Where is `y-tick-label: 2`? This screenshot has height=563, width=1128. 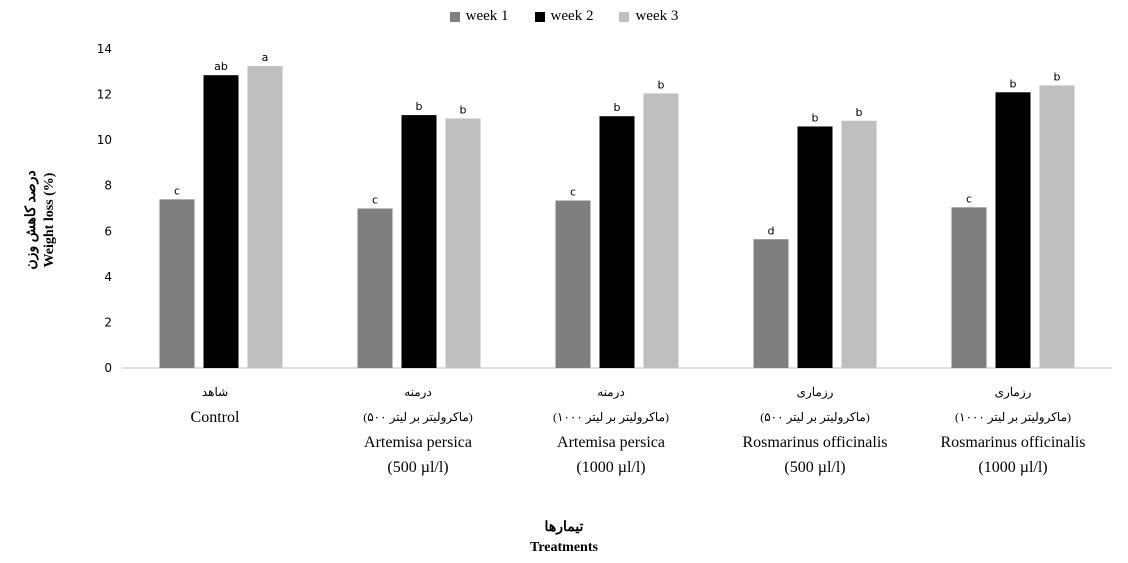 y-tick-label: 2 is located at coordinates (108, 322).